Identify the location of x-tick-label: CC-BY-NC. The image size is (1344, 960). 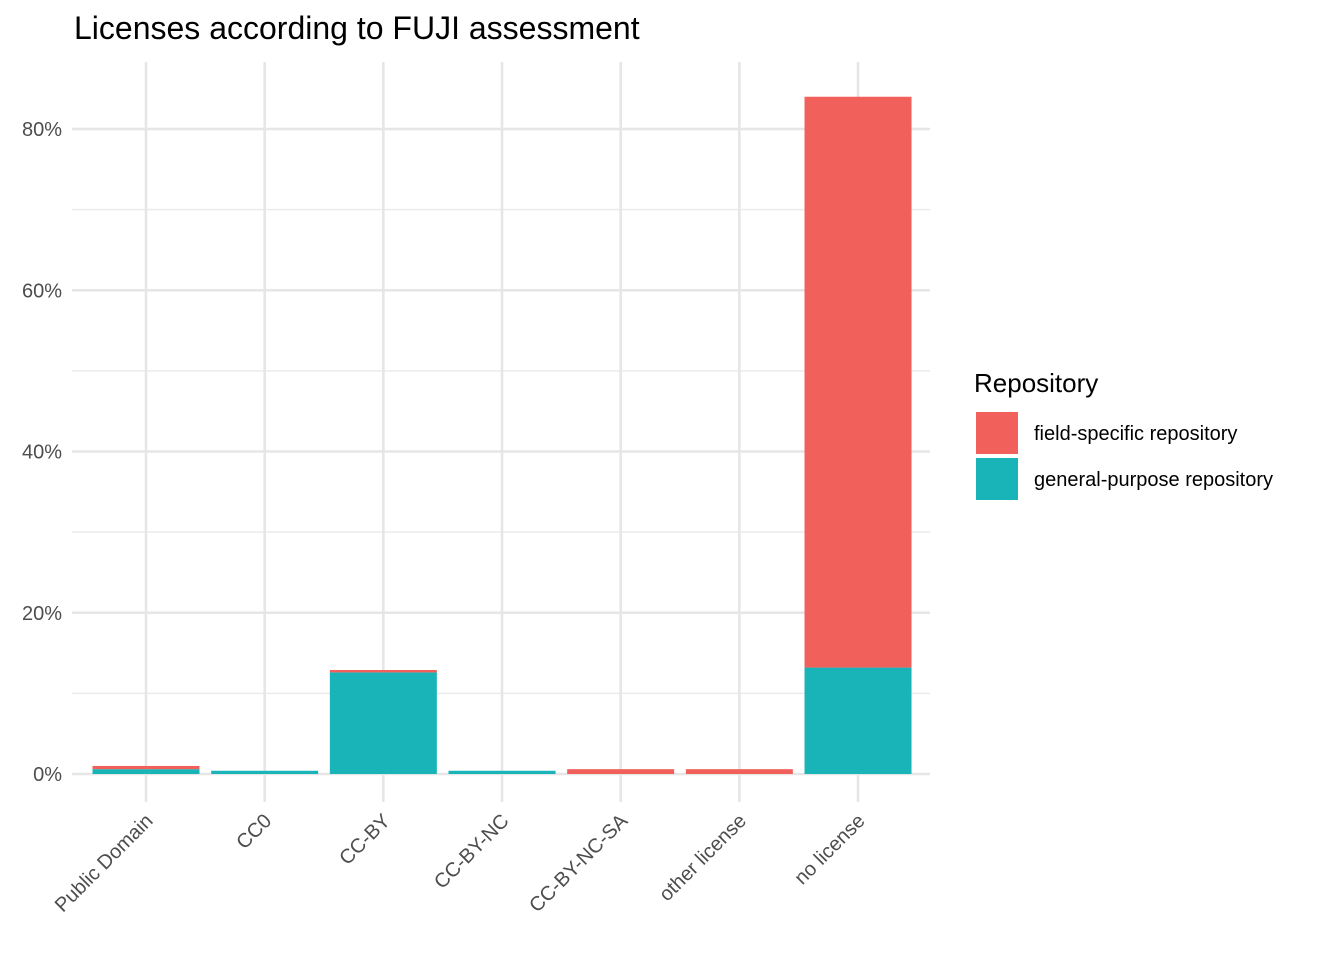
(471, 851).